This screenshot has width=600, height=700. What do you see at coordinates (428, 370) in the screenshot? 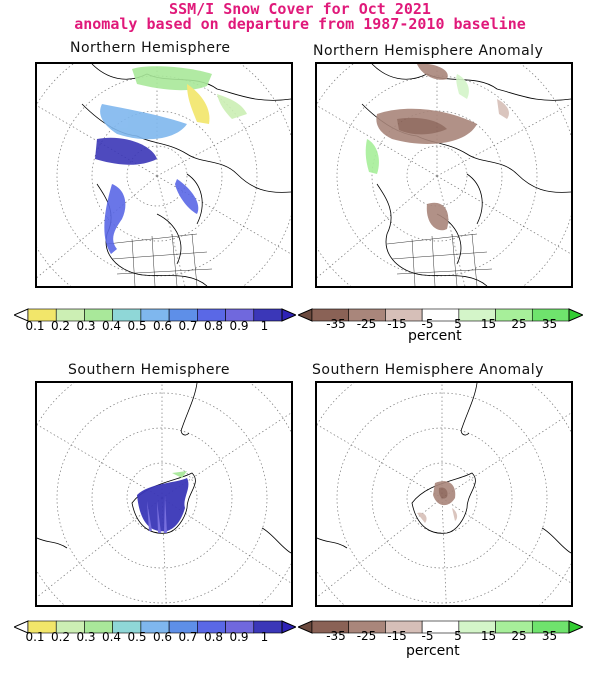
I see `panel-title-sh-anomaly: Southern Hemisphere Anomaly` at bounding box center [428, 370].